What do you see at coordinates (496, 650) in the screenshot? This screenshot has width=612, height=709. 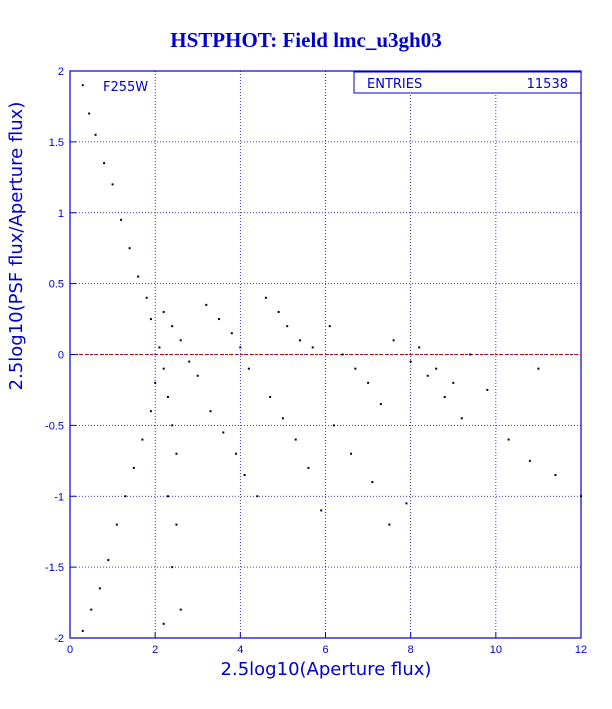 I see `x-tick-label: 10` at bounding box center [496, 650].